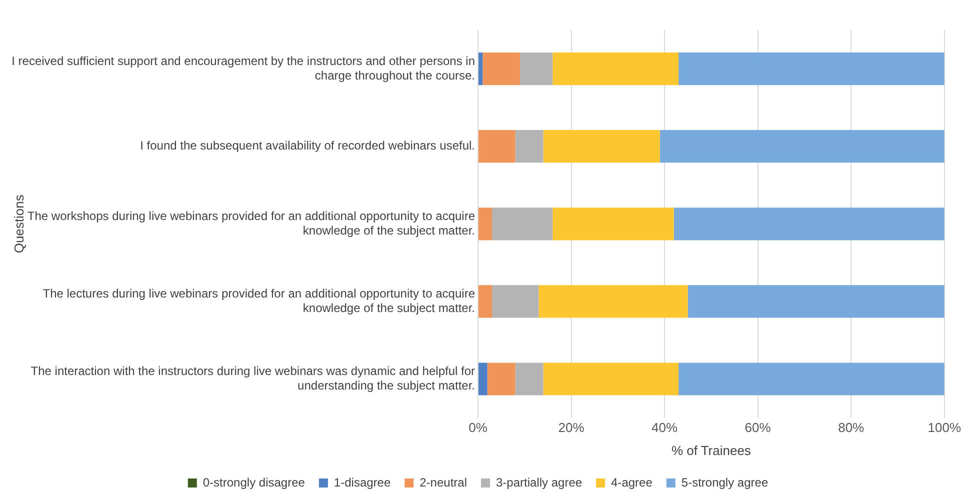  Describe the element at coordinates (711, 450) in the screenshot. I see `x-axis-title: % of Trainees` at that location.